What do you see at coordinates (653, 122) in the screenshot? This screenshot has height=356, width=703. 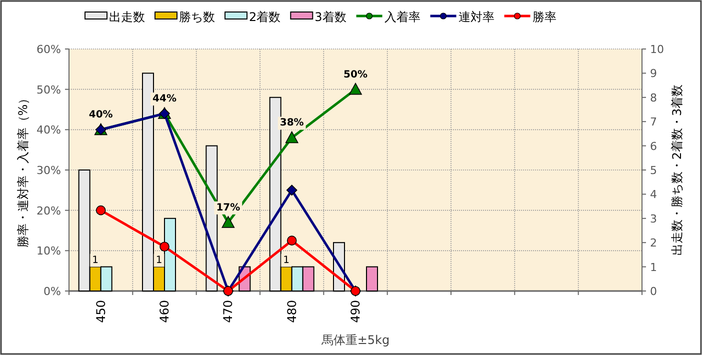 I see `y2-tick-label: 7` at bounding box center [653, 122].